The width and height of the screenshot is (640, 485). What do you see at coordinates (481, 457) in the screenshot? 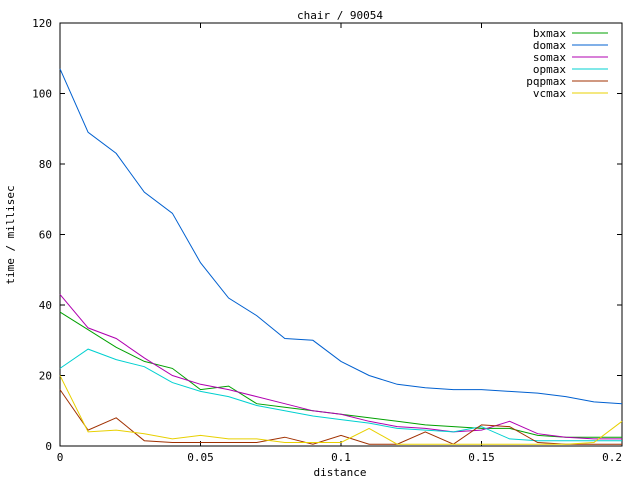
I see `x-tick-label: 0.15` at bounding box center [481, 457].